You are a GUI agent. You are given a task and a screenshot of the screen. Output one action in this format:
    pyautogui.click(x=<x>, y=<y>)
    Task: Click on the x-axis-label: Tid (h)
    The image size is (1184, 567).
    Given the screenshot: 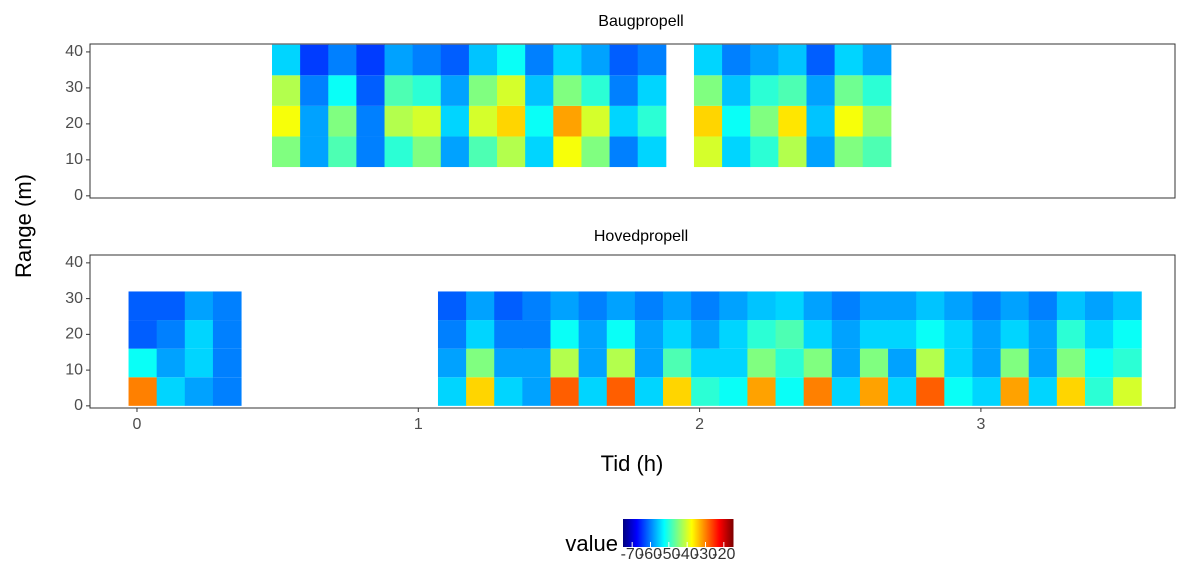 What is the action you would take?
    pyautogui.click(x=632, y=463)
    